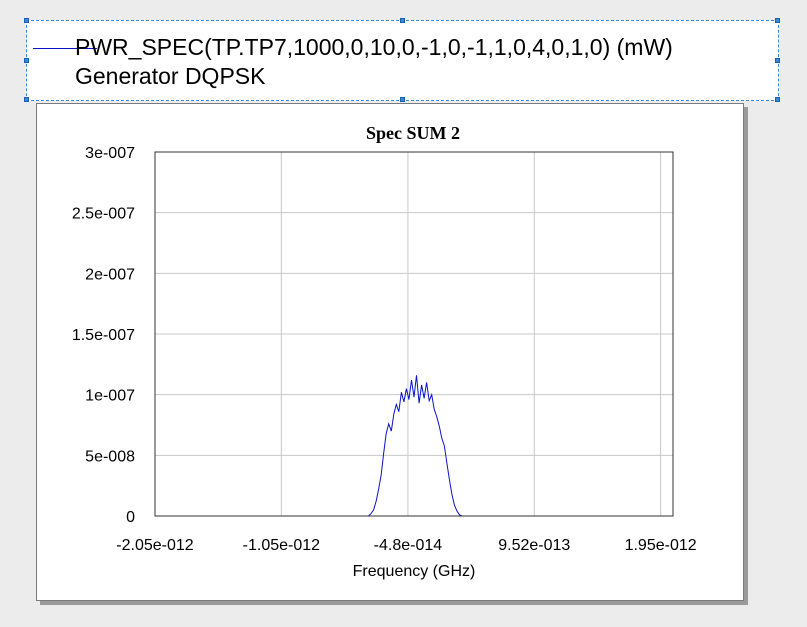 The height and width of the screenshot is (627, 807). What do you see at coordinates (26, 20) in the screenshot?
I see `resize-handle-top-left` at bounding box center [26, 20].